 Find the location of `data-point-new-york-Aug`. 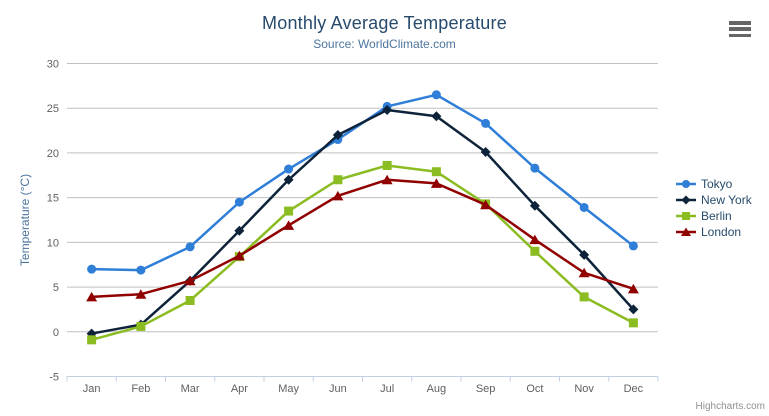

data-point-new-york-Aug is located at coordinates (436, 116).